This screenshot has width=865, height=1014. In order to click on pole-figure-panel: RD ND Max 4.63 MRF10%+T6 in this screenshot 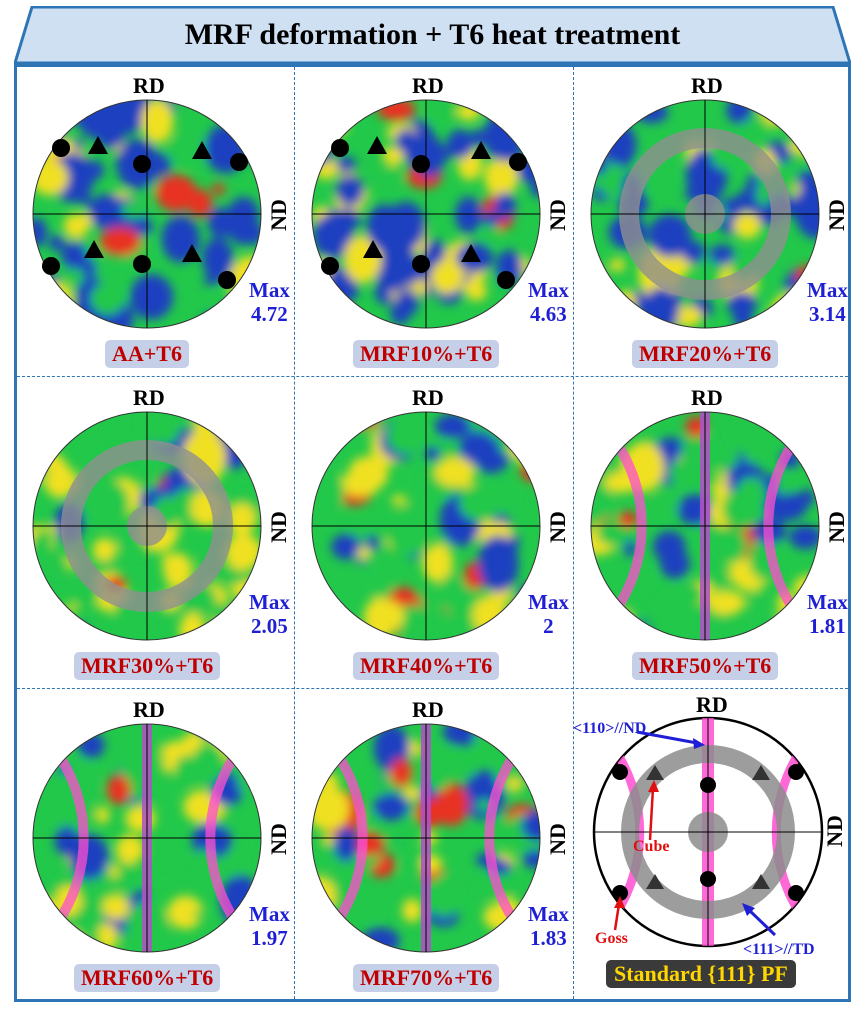, I will do `click(434, 221)`.